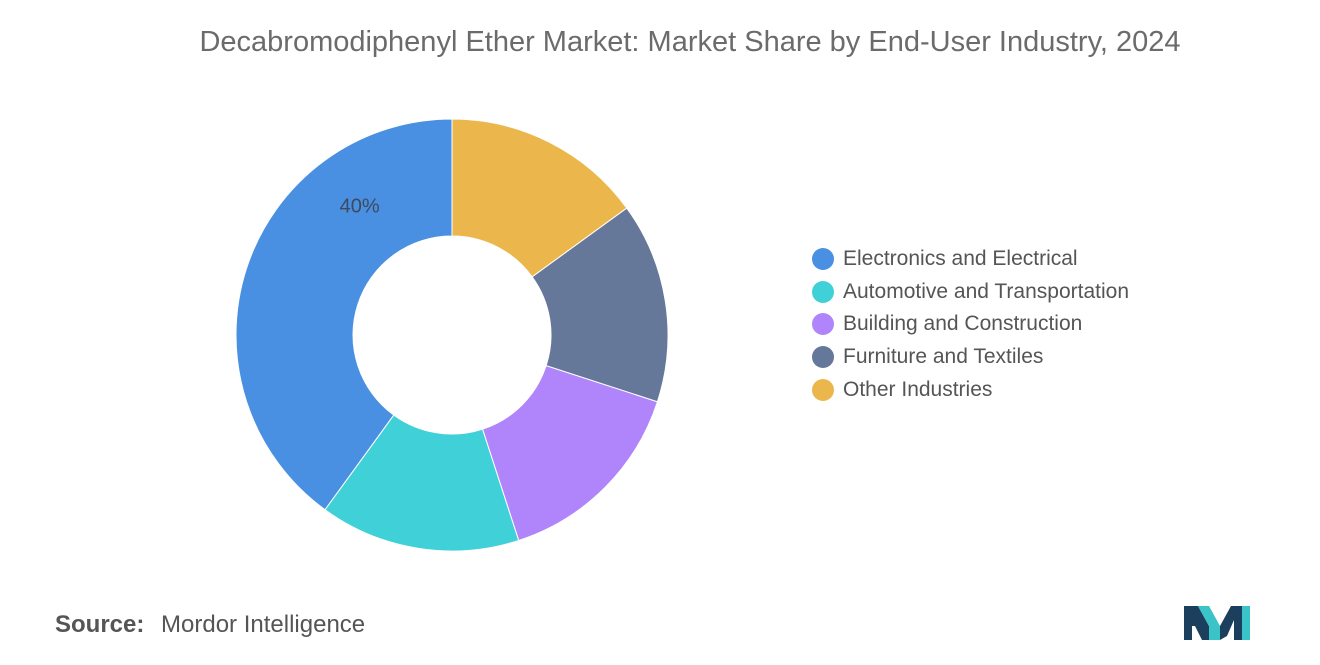  I want to click on legend-label: Automotive and Transportation, so click(986, 291).